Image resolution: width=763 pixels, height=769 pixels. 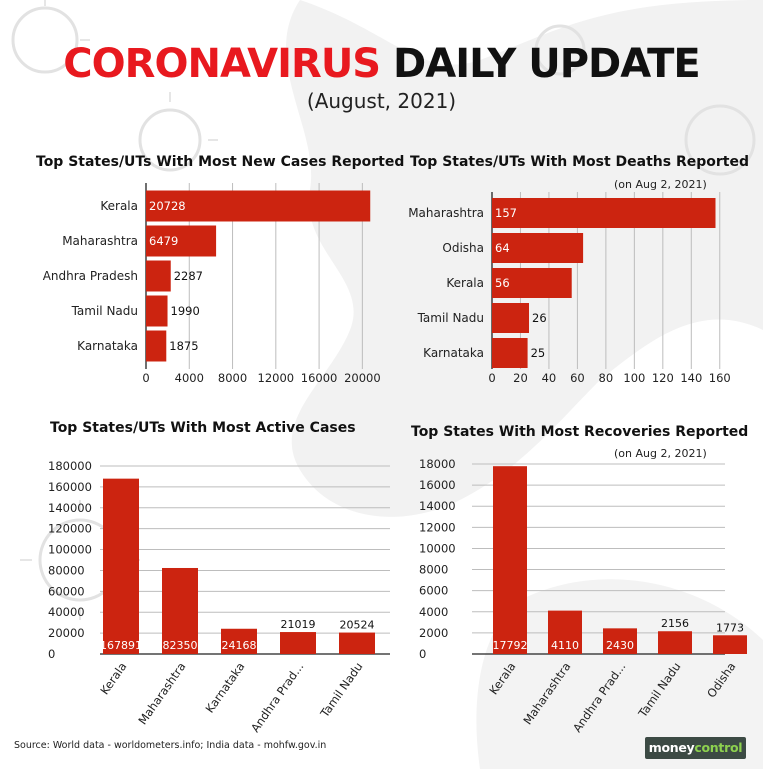 I want to click on deaths-category-label: Kerala, so click(x=465, y=283).